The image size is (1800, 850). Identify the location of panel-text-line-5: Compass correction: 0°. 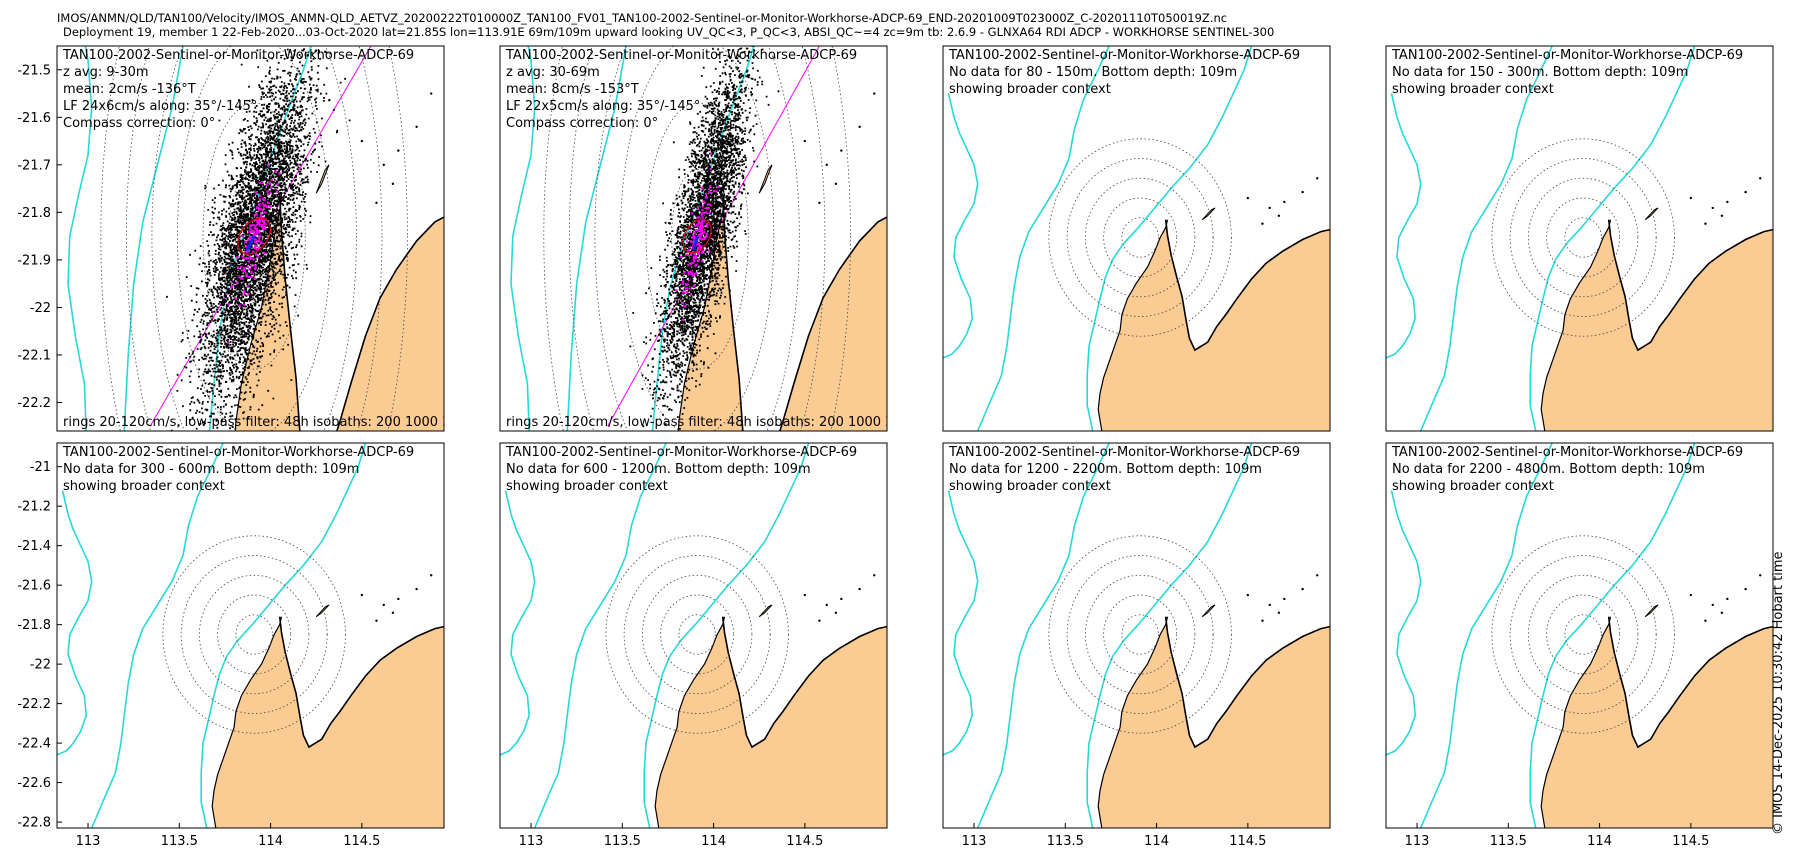
(582, 123).